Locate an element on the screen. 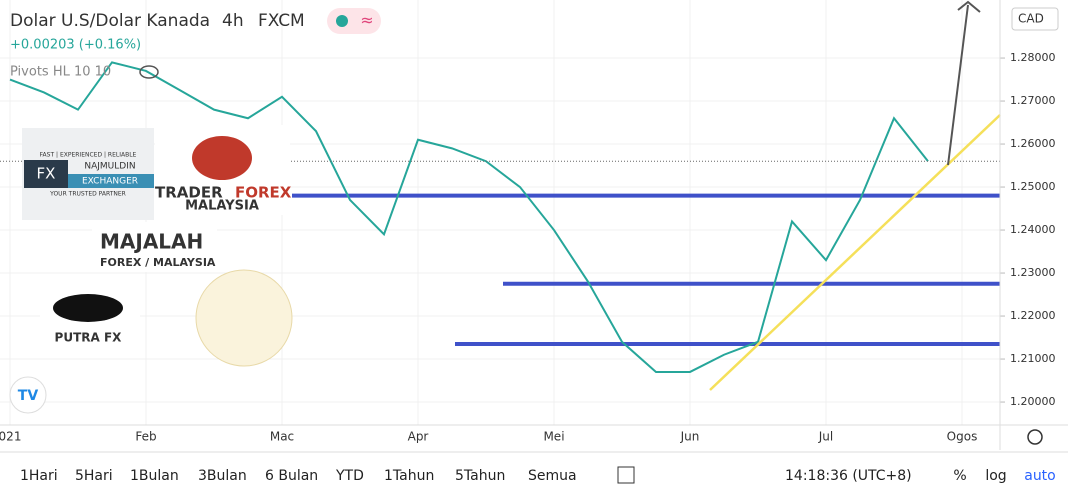 This screenshot has width=1068, height=498. tiger-icon is located at coordinates (222, 158).